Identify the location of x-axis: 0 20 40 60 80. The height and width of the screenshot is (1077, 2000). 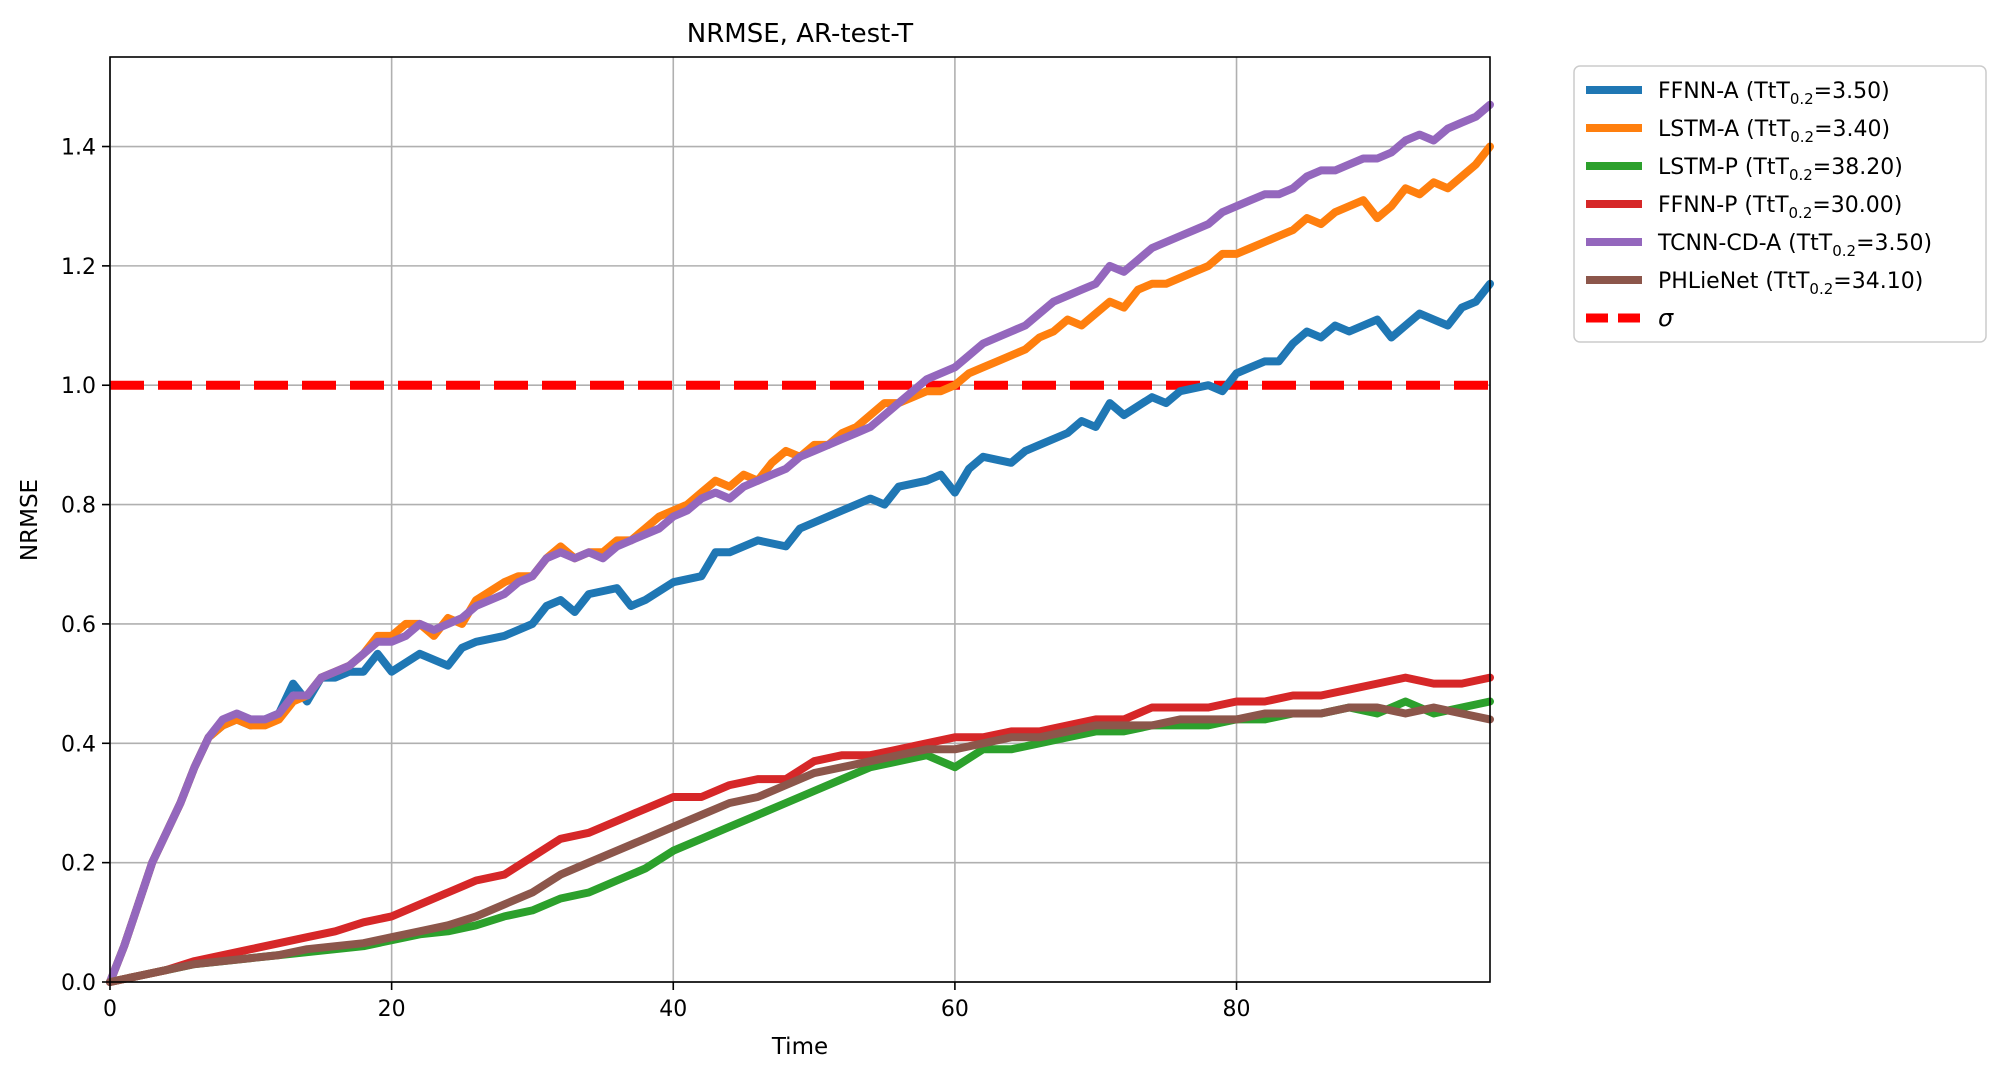
(677, 1002).